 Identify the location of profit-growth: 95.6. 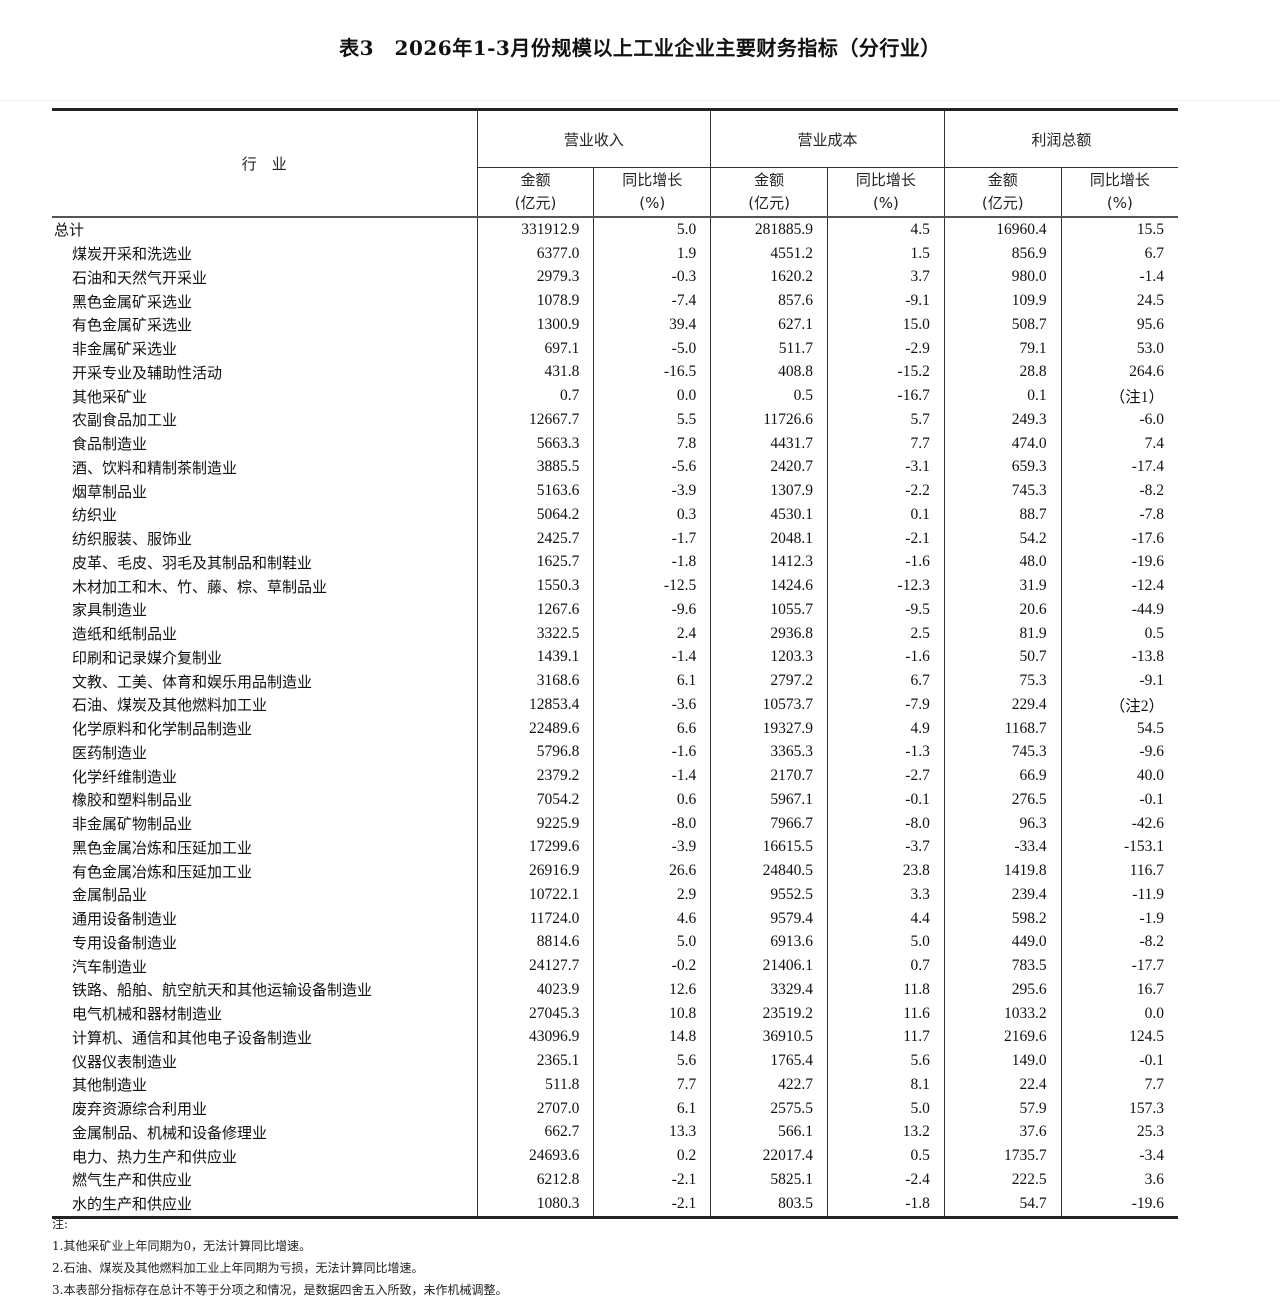
(1119, 325).